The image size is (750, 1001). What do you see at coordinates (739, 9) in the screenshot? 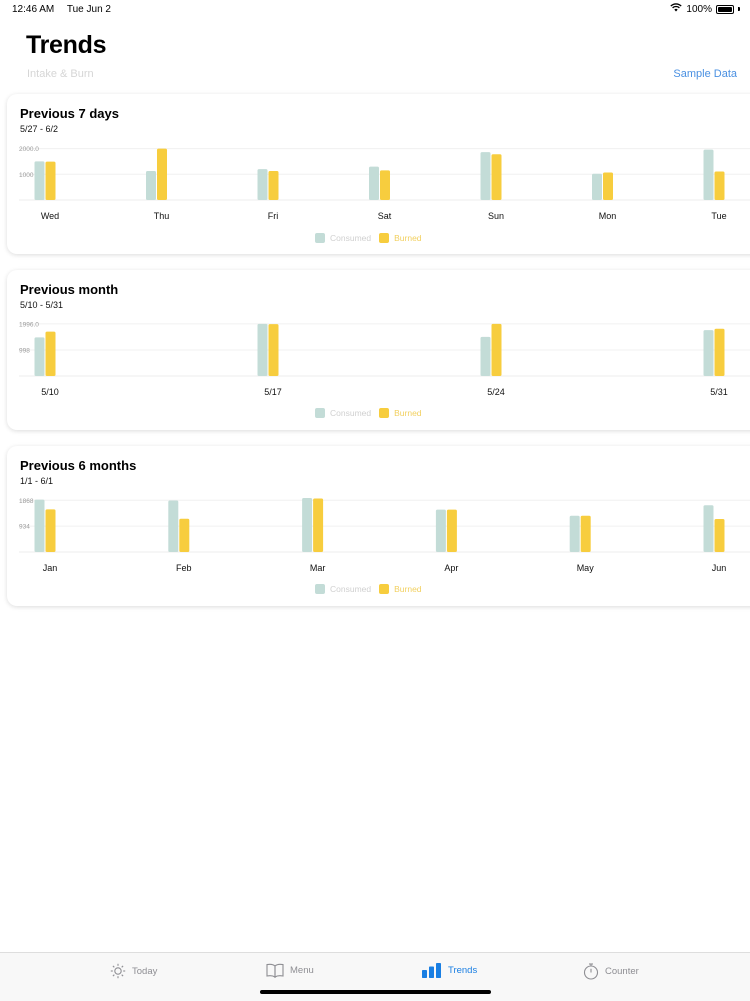
I see `battery-cap` at bounding box center [739, 9].